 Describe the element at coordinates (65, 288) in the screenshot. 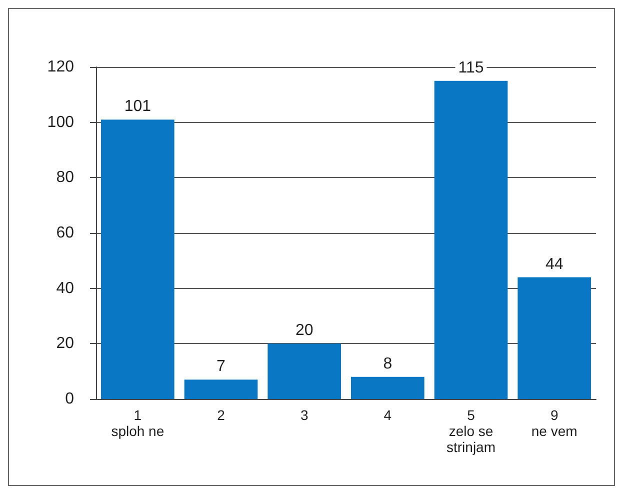

I see `y-tick-label: 40` at that location.